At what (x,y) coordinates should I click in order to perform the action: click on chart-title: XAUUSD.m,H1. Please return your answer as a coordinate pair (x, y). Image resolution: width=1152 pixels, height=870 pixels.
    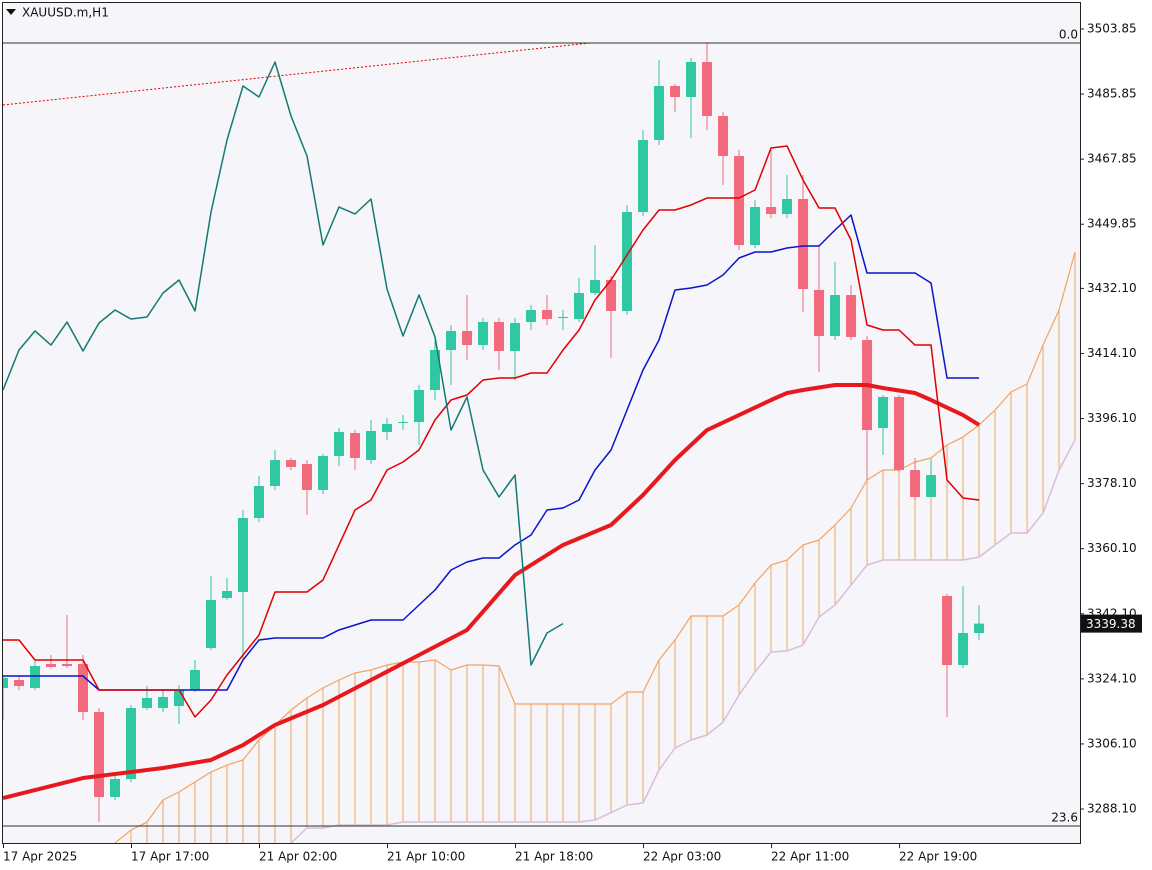
    Looking at the image, I should click on (65, 13).